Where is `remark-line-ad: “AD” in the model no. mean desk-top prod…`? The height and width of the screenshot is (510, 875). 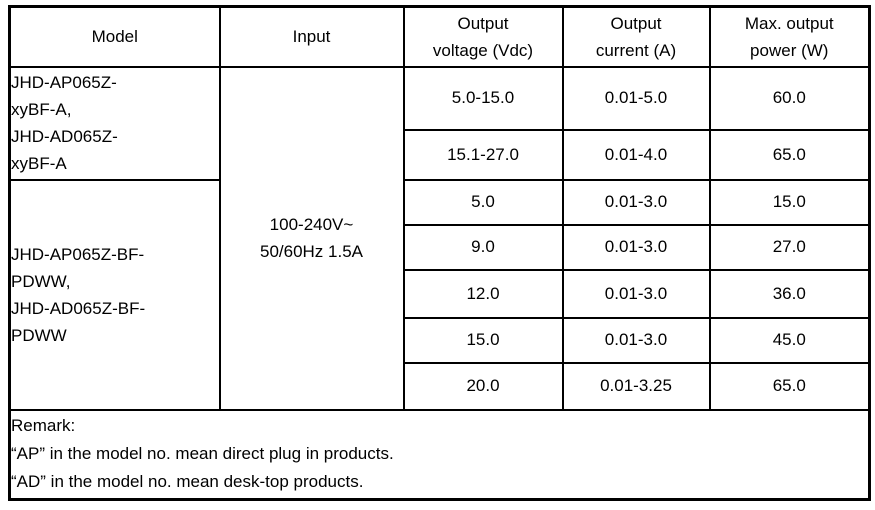 remark-line-ad: “AD” in the model no. mean desk-top prod… is located at coordinates (187, 482).